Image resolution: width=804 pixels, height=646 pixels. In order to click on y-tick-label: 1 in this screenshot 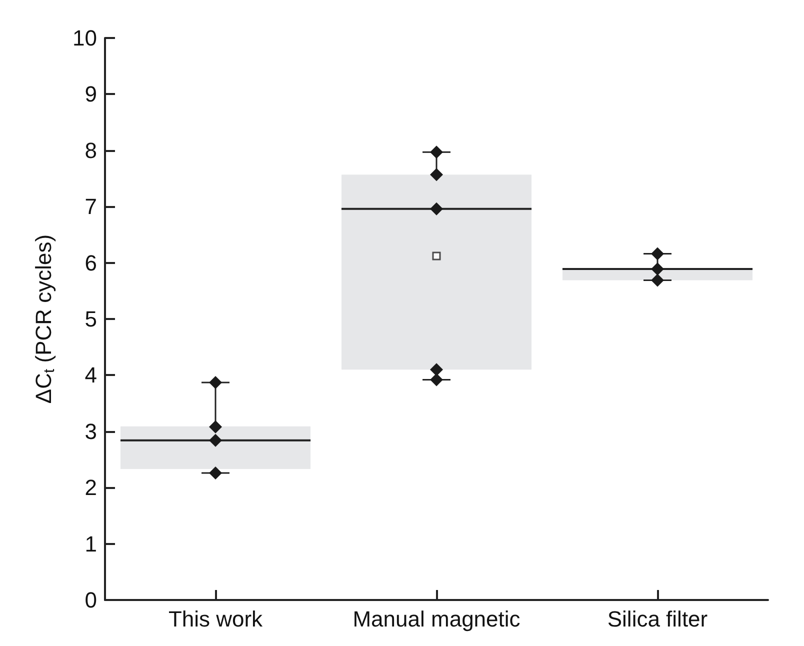, I will do `click(90, 543)`.